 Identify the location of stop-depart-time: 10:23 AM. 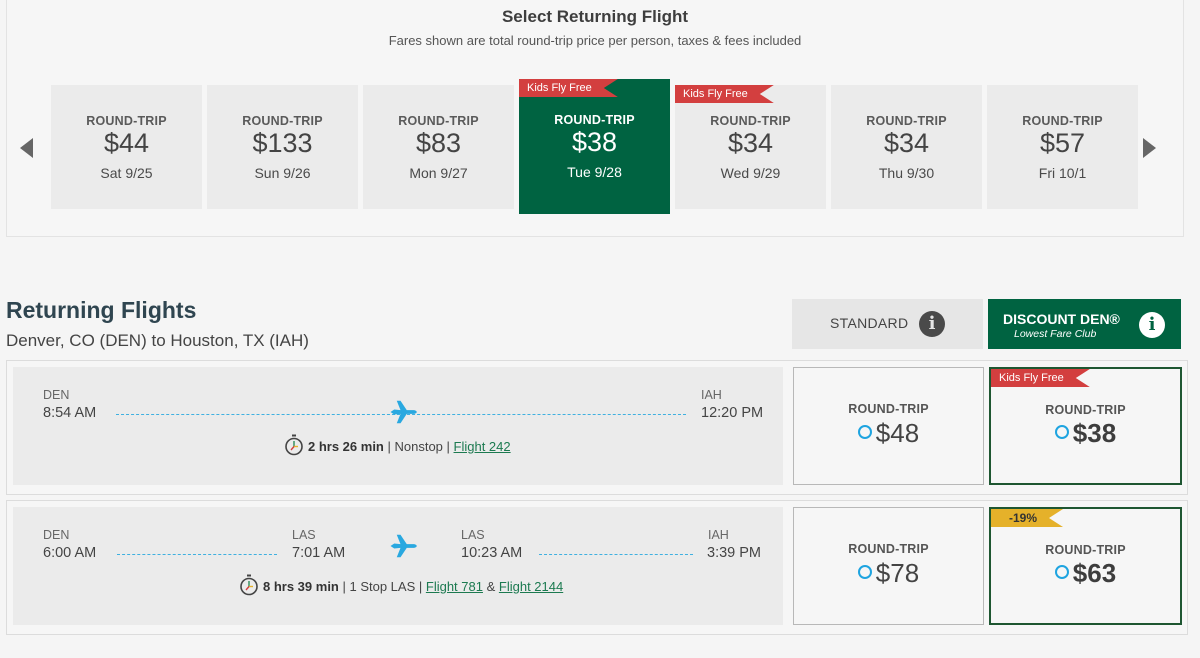
(492, 553).